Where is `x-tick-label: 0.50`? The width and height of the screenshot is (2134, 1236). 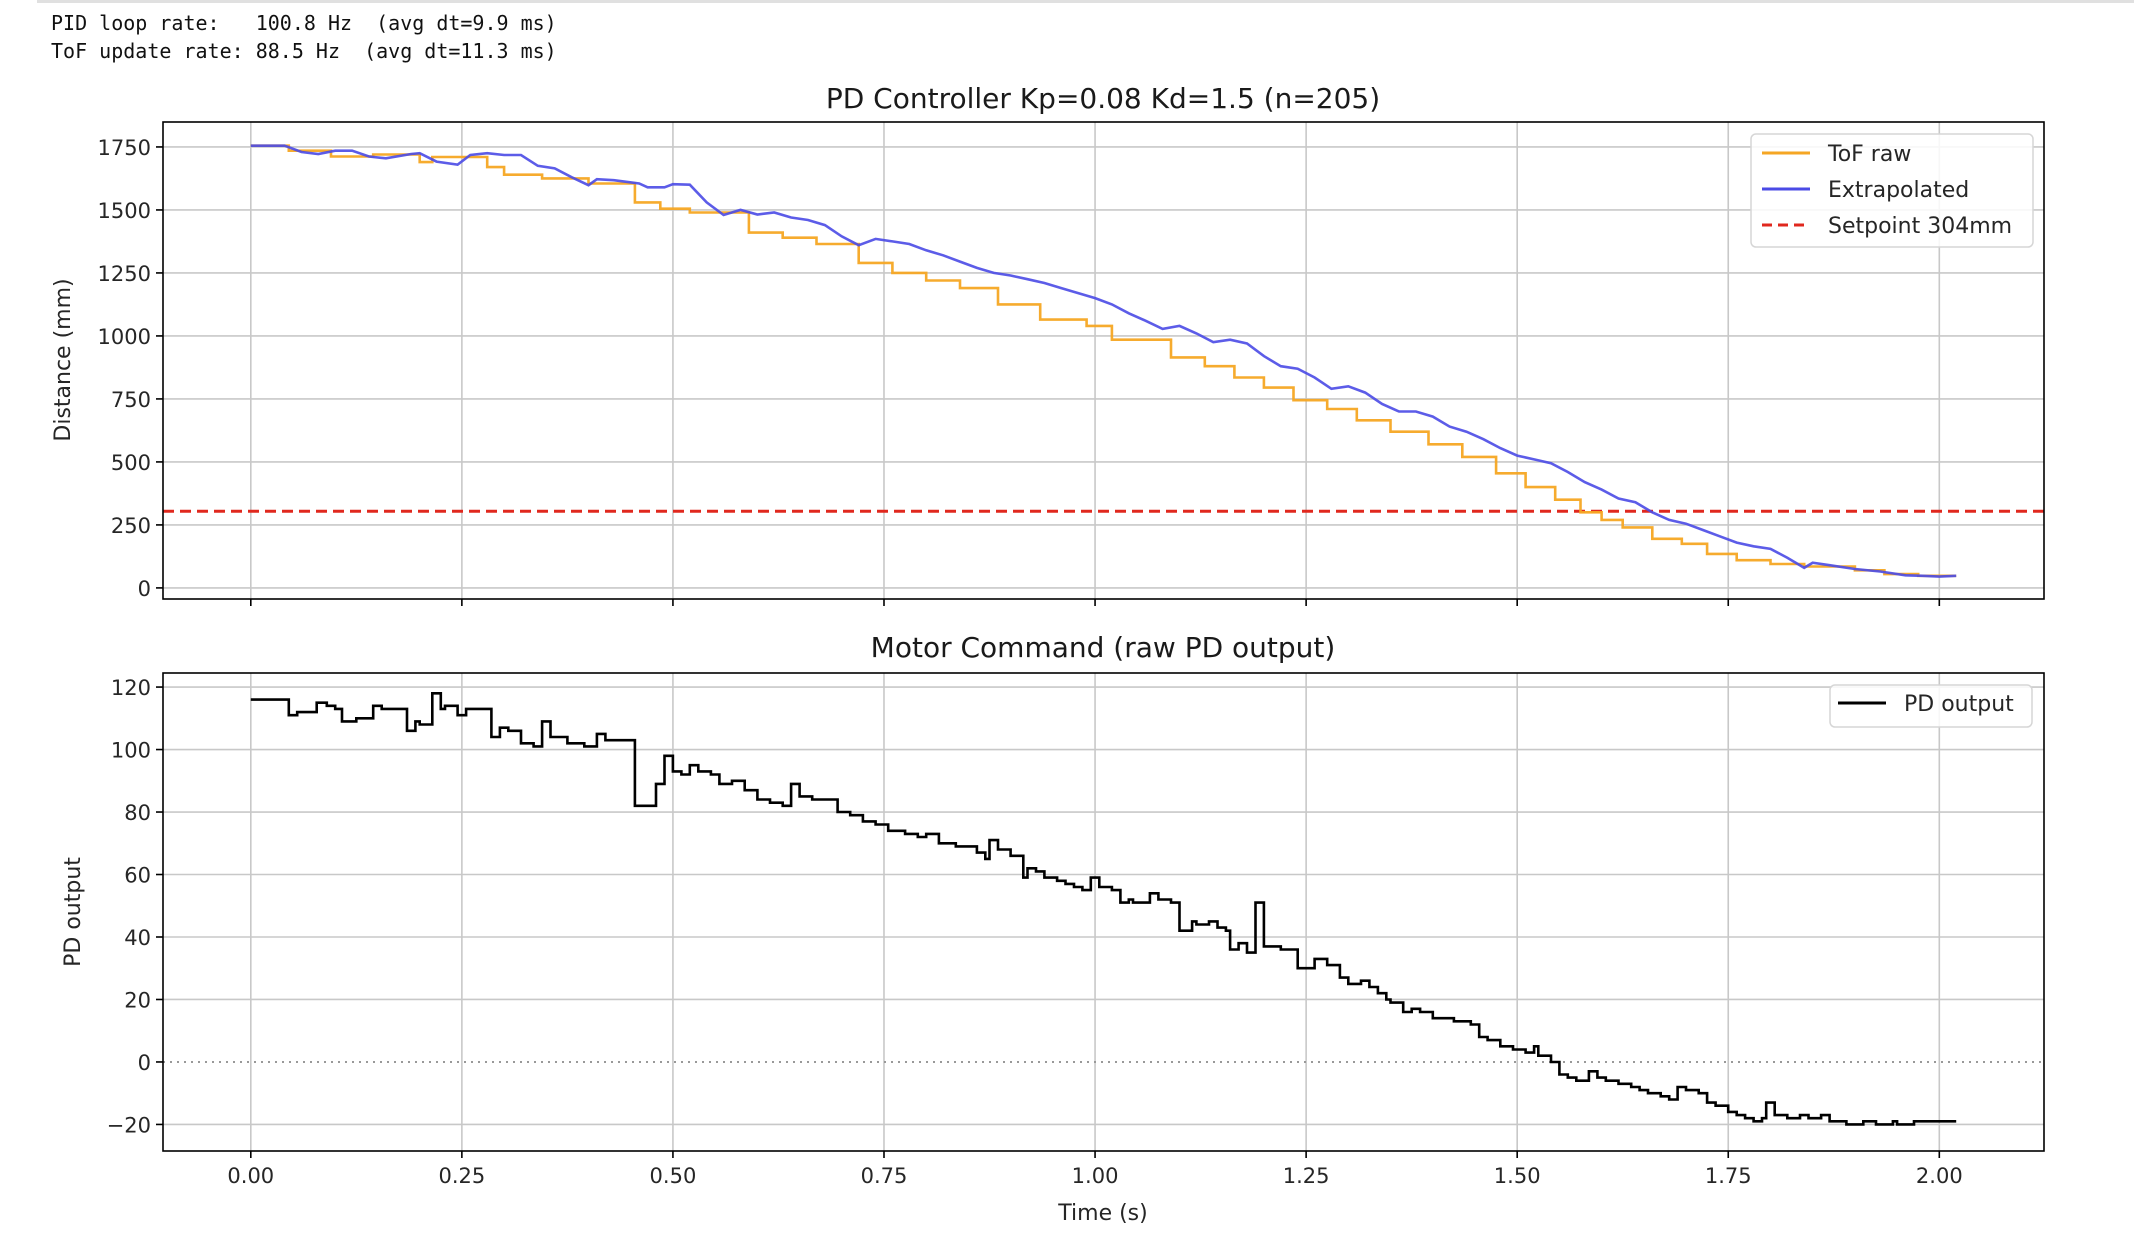 x-tick-label: 0.50 is located at coordinates (673, 1176).